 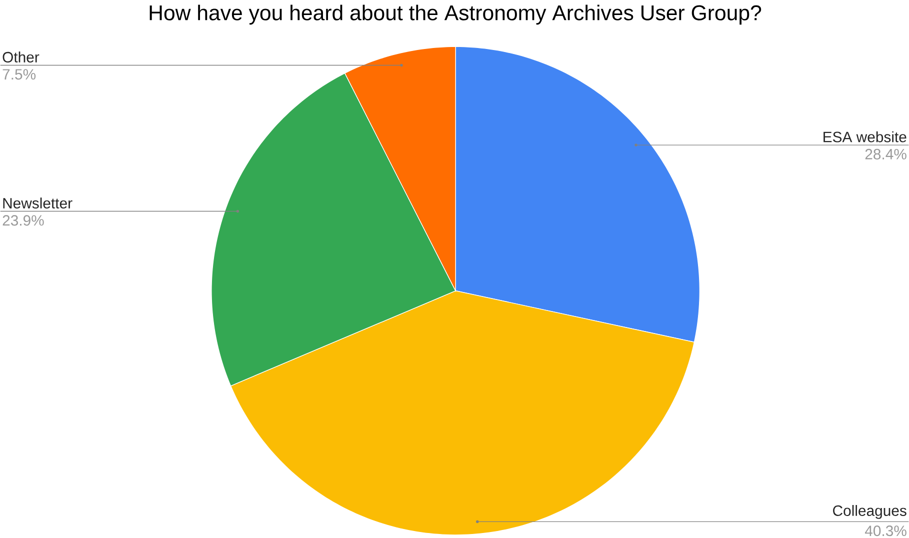 What do you see at coordinates (21, 57) in the screenshot?
I see `slice-label: Other` at bounding box center [21, 57].